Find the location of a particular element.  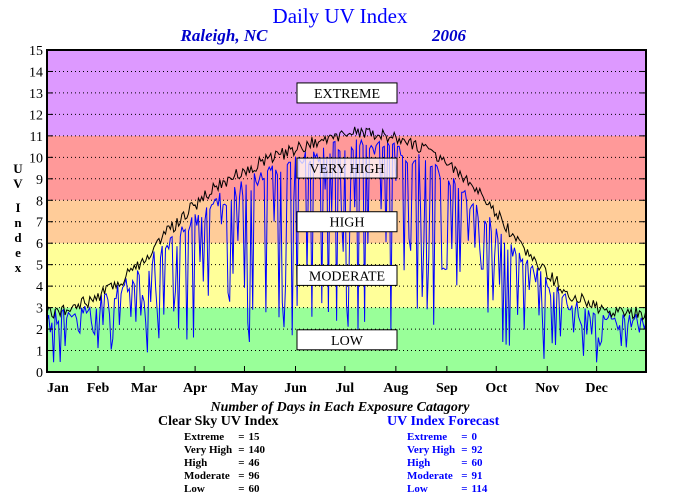

y-tick-label: 5 is located at coordinates (39, 266).